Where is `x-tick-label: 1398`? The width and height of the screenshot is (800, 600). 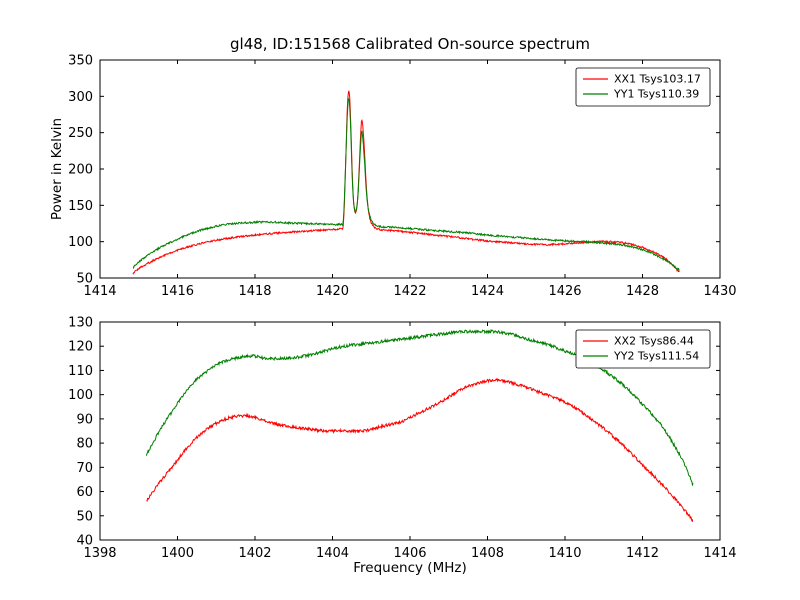
x-tick-label: 1398 is located at coordinates (99, 553).